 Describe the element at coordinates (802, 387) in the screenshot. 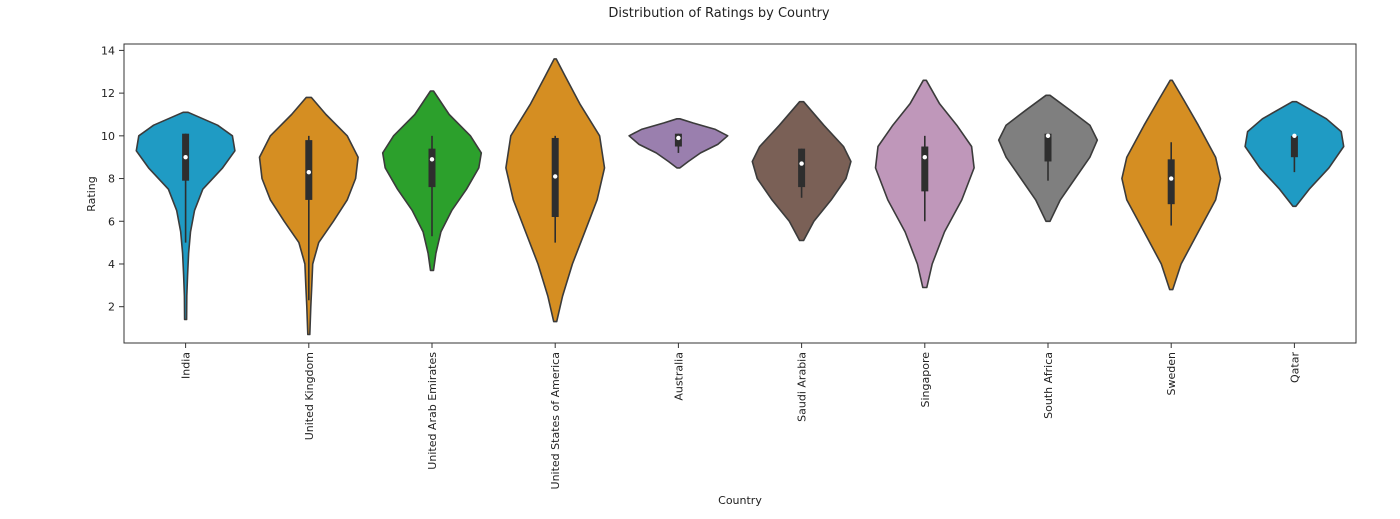

I see `x-tick-label: Saudi Arabia` at that location.